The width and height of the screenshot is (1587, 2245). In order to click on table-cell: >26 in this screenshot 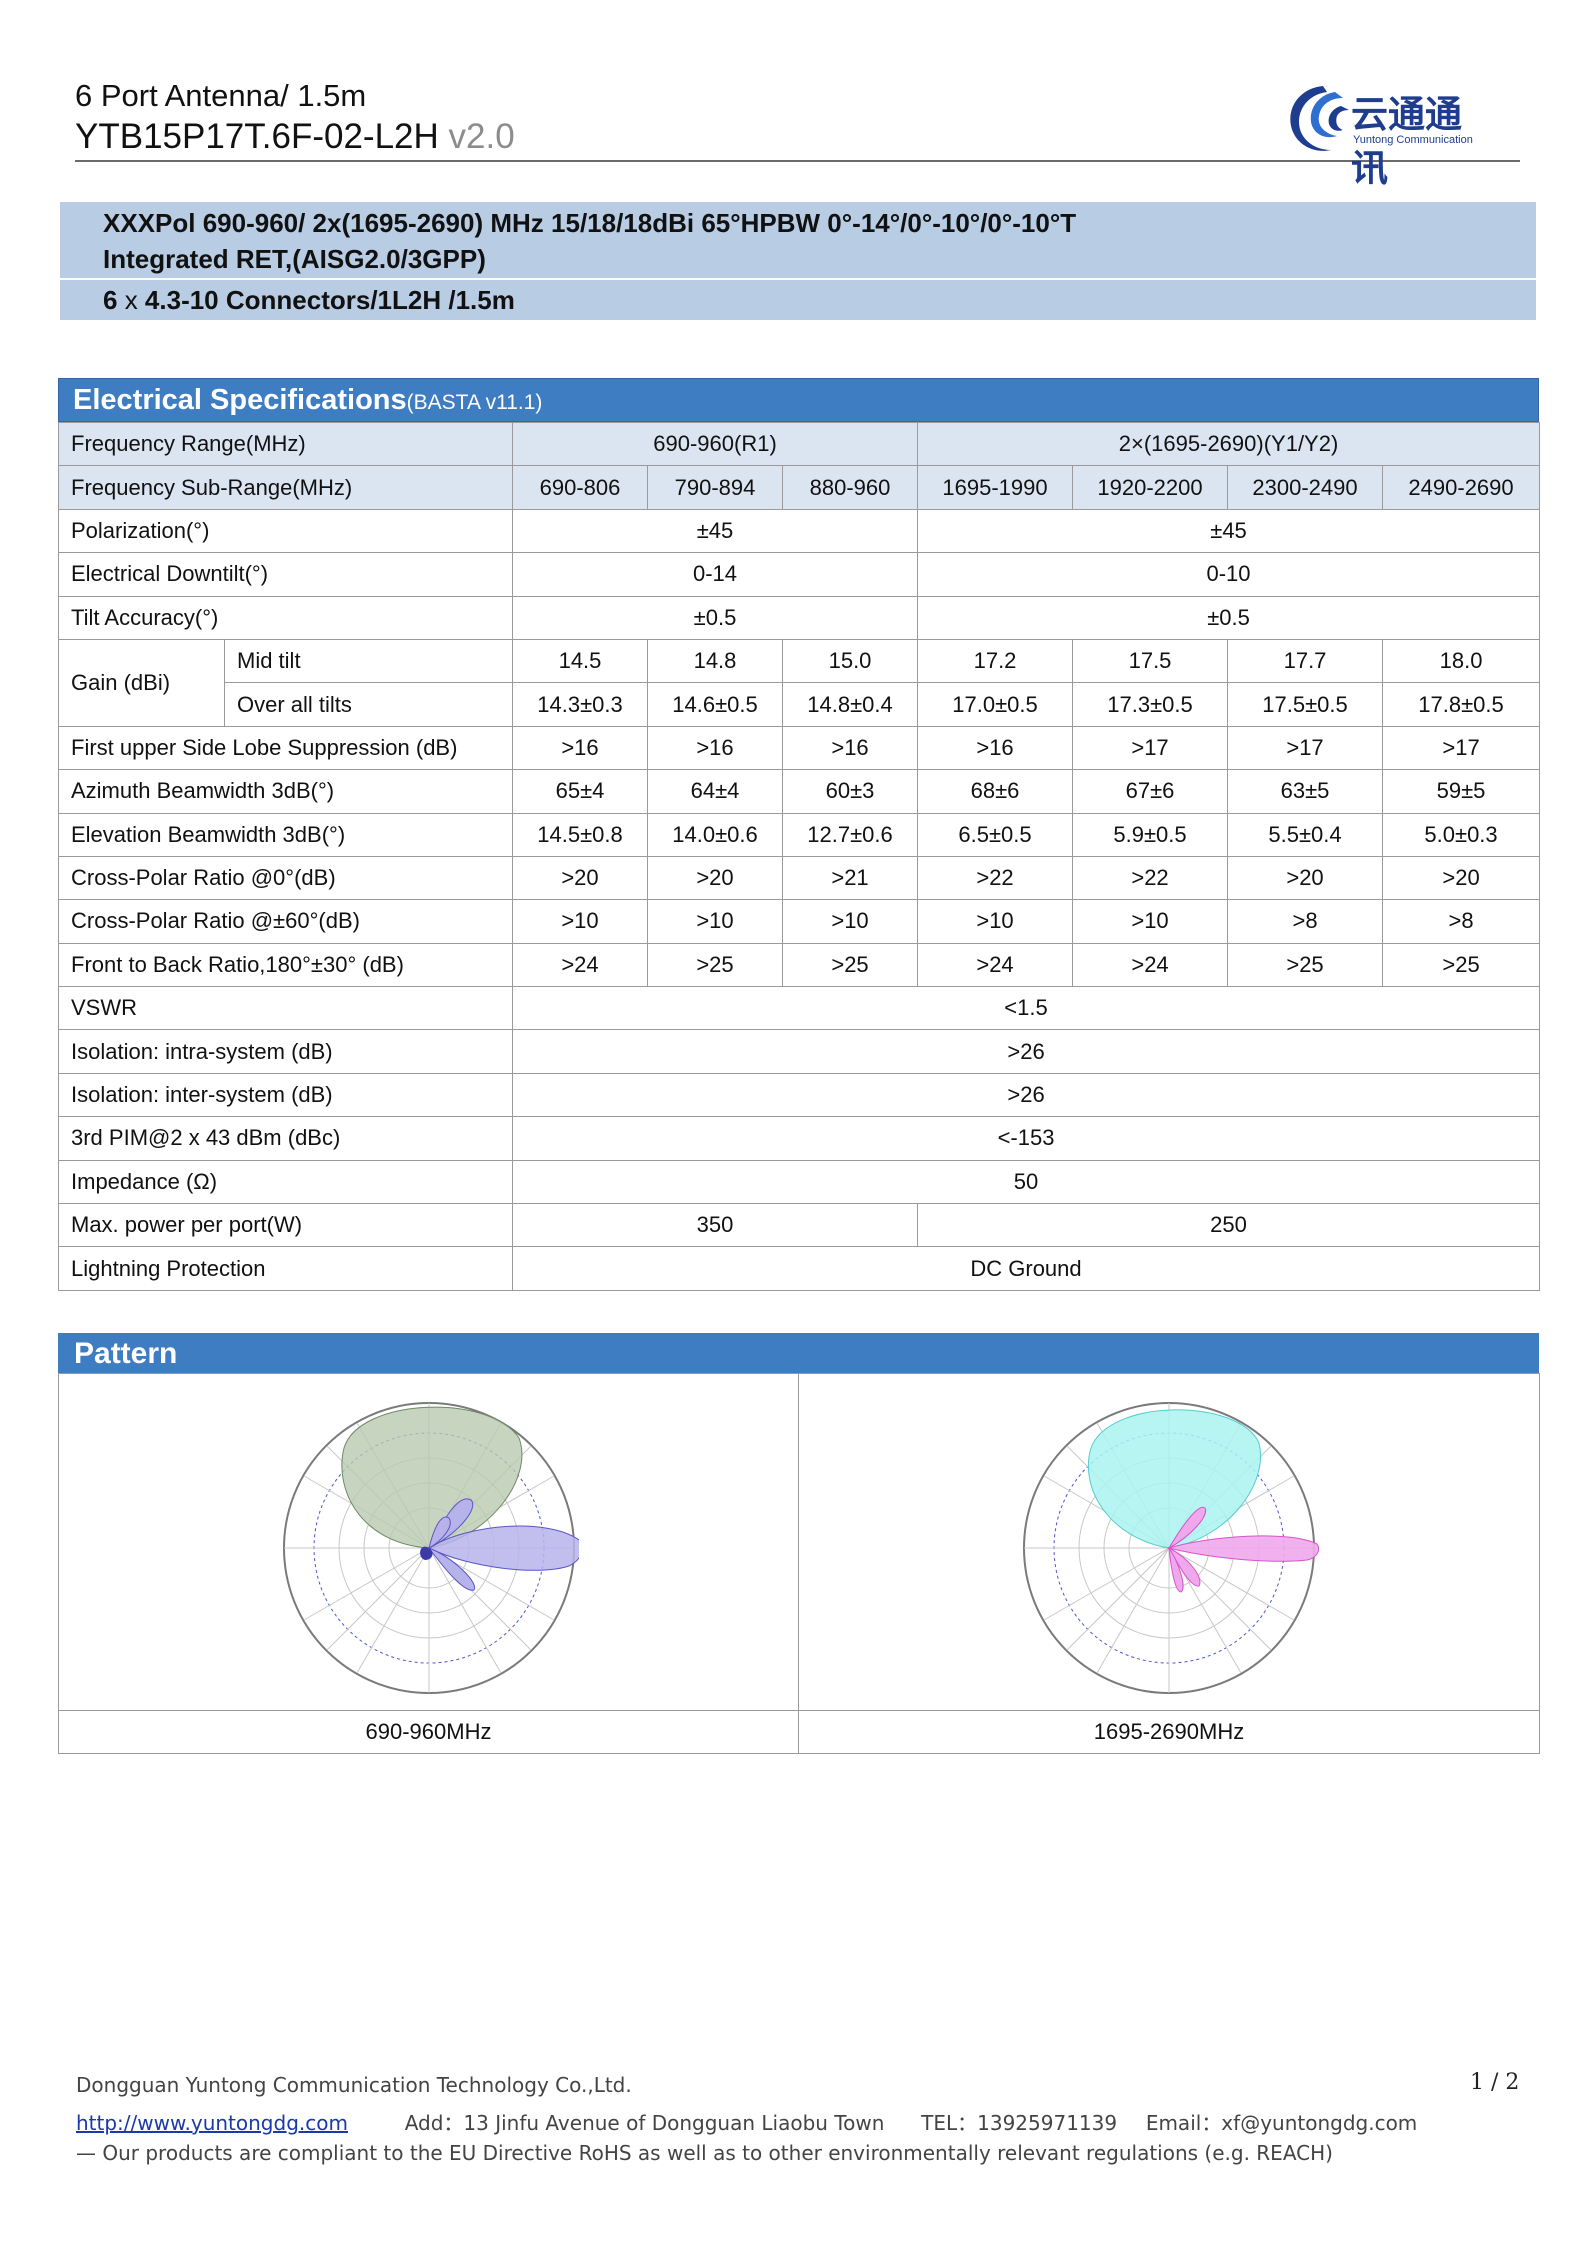, I will do `click(1026, 1051)`.